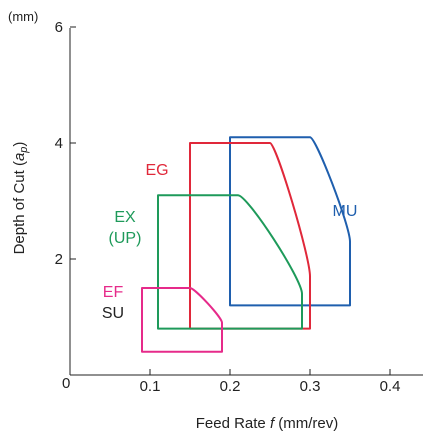 This screenshot has width=423, height=436. I want to click on y-unit-label: (mm), so click(23, 16).